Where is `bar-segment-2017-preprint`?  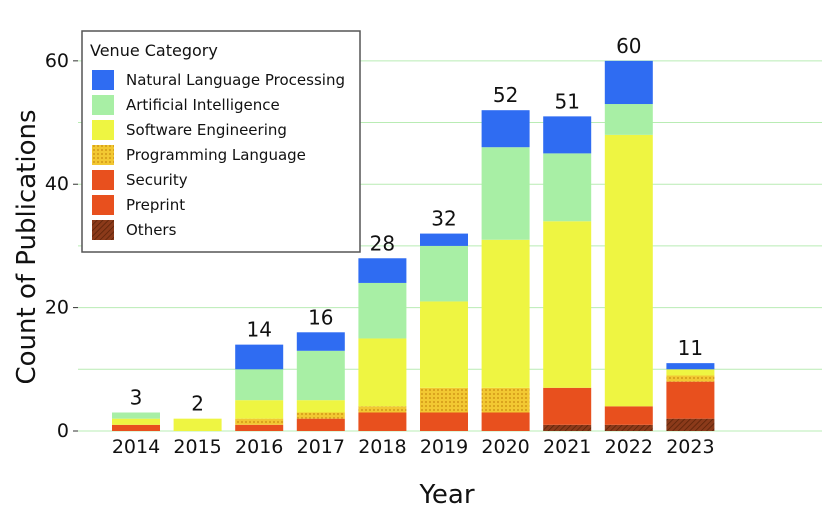 bar-segment-2017-preprint is located at coordinates (320, 424).